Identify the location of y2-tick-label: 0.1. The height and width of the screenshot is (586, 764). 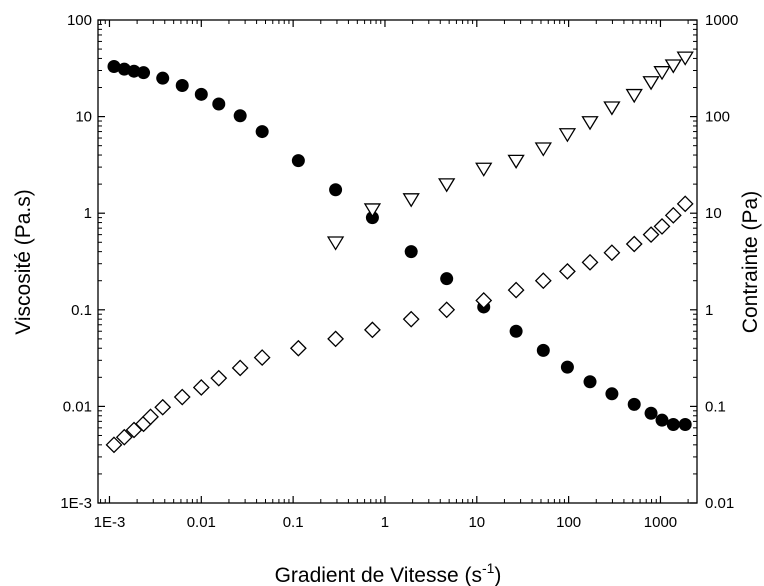
(715, 406).